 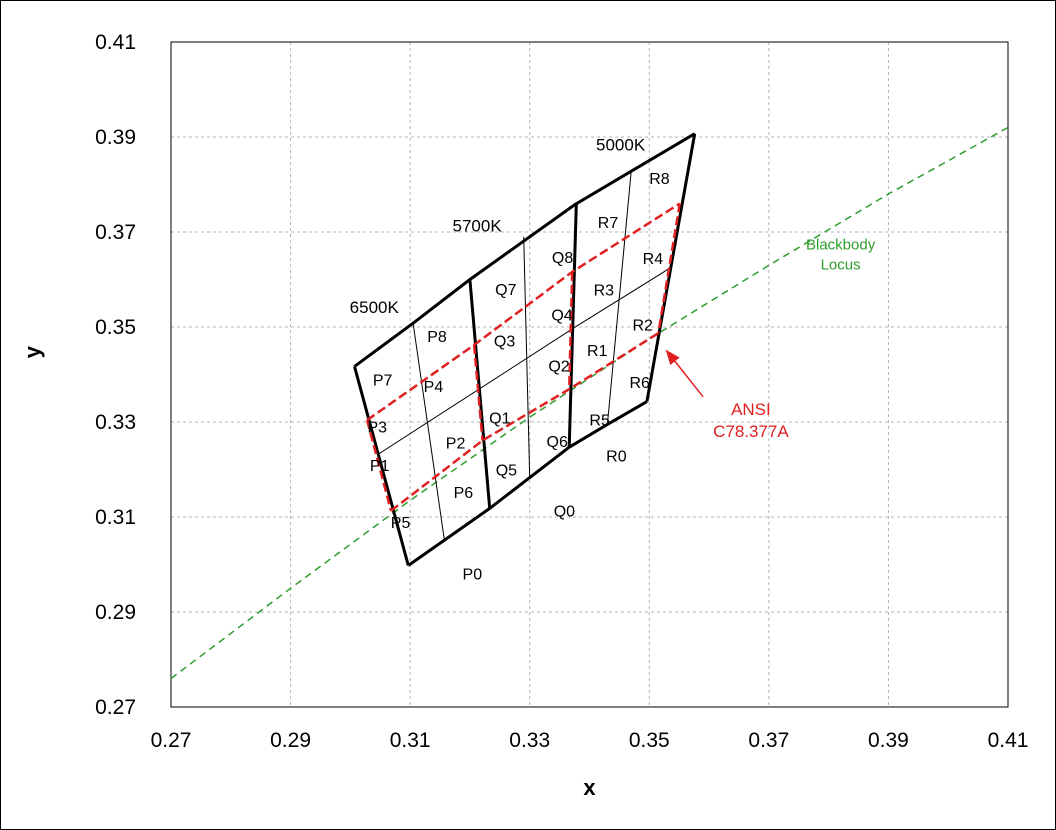 What do you see at coordinates (437, 337) in the screenshot?
I see `bin-label-p8: P8` at bounding box center [437, 337].